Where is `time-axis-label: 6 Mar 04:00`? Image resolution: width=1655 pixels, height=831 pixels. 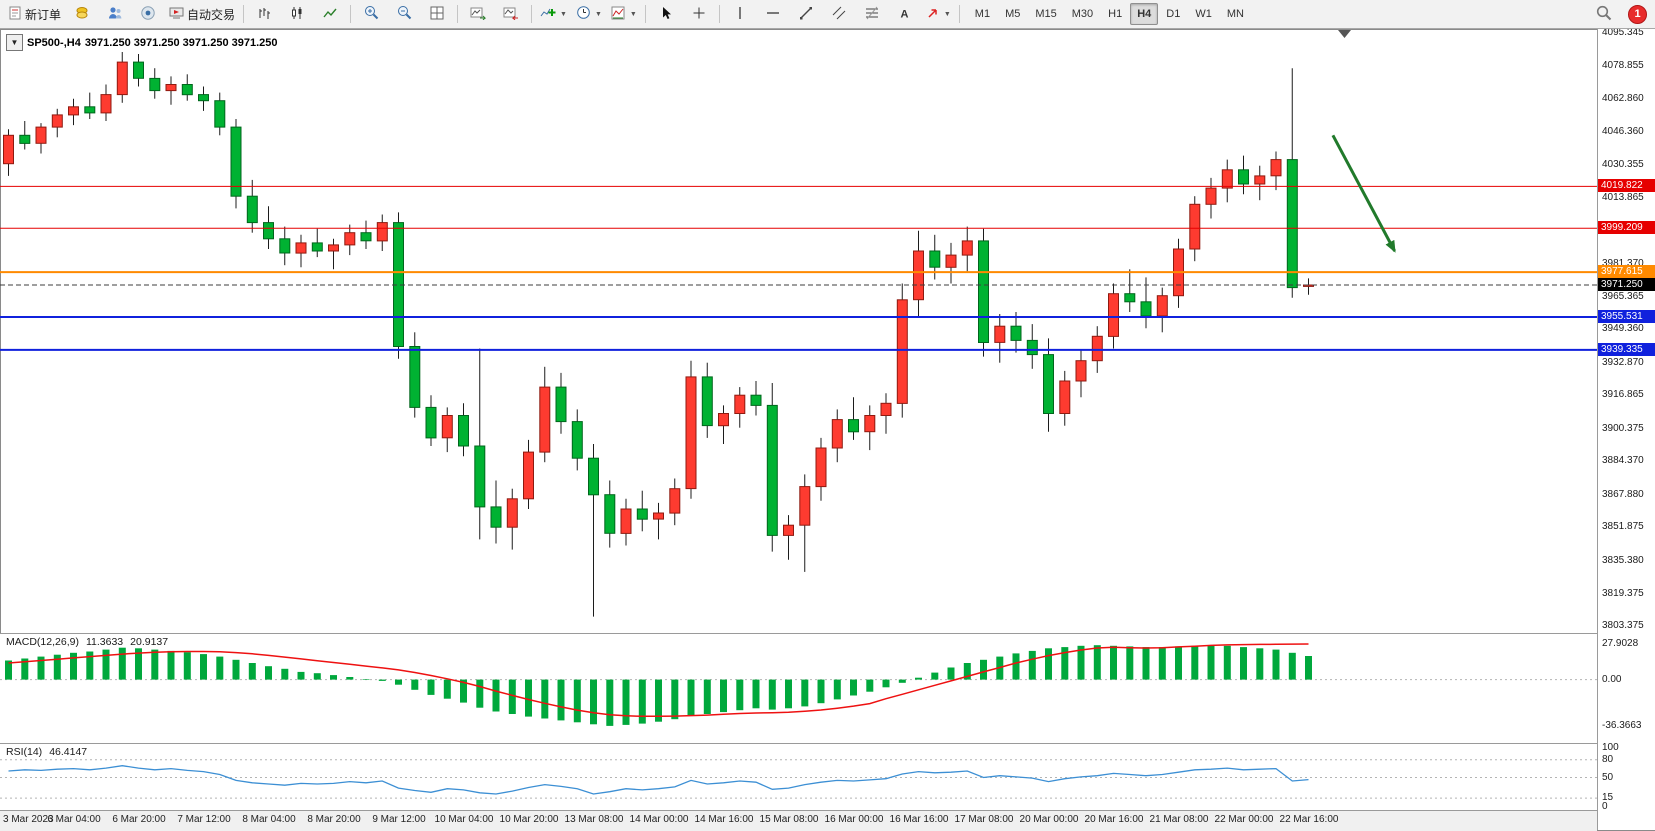
time-axis-label: 6 Mar 04:00 is located at coordinates (74, 819).